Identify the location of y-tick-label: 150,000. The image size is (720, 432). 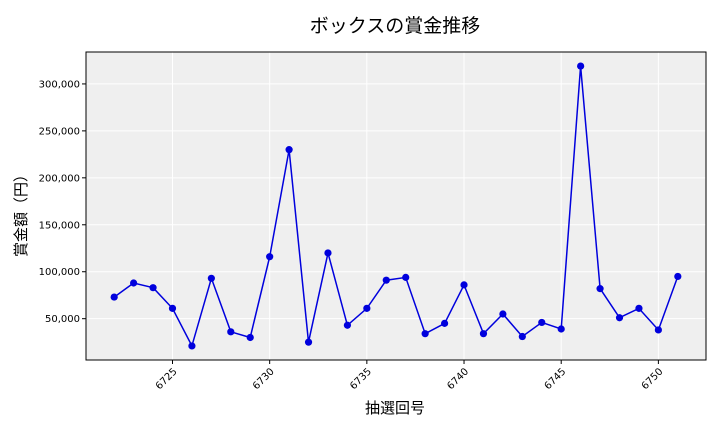
(59, 225).